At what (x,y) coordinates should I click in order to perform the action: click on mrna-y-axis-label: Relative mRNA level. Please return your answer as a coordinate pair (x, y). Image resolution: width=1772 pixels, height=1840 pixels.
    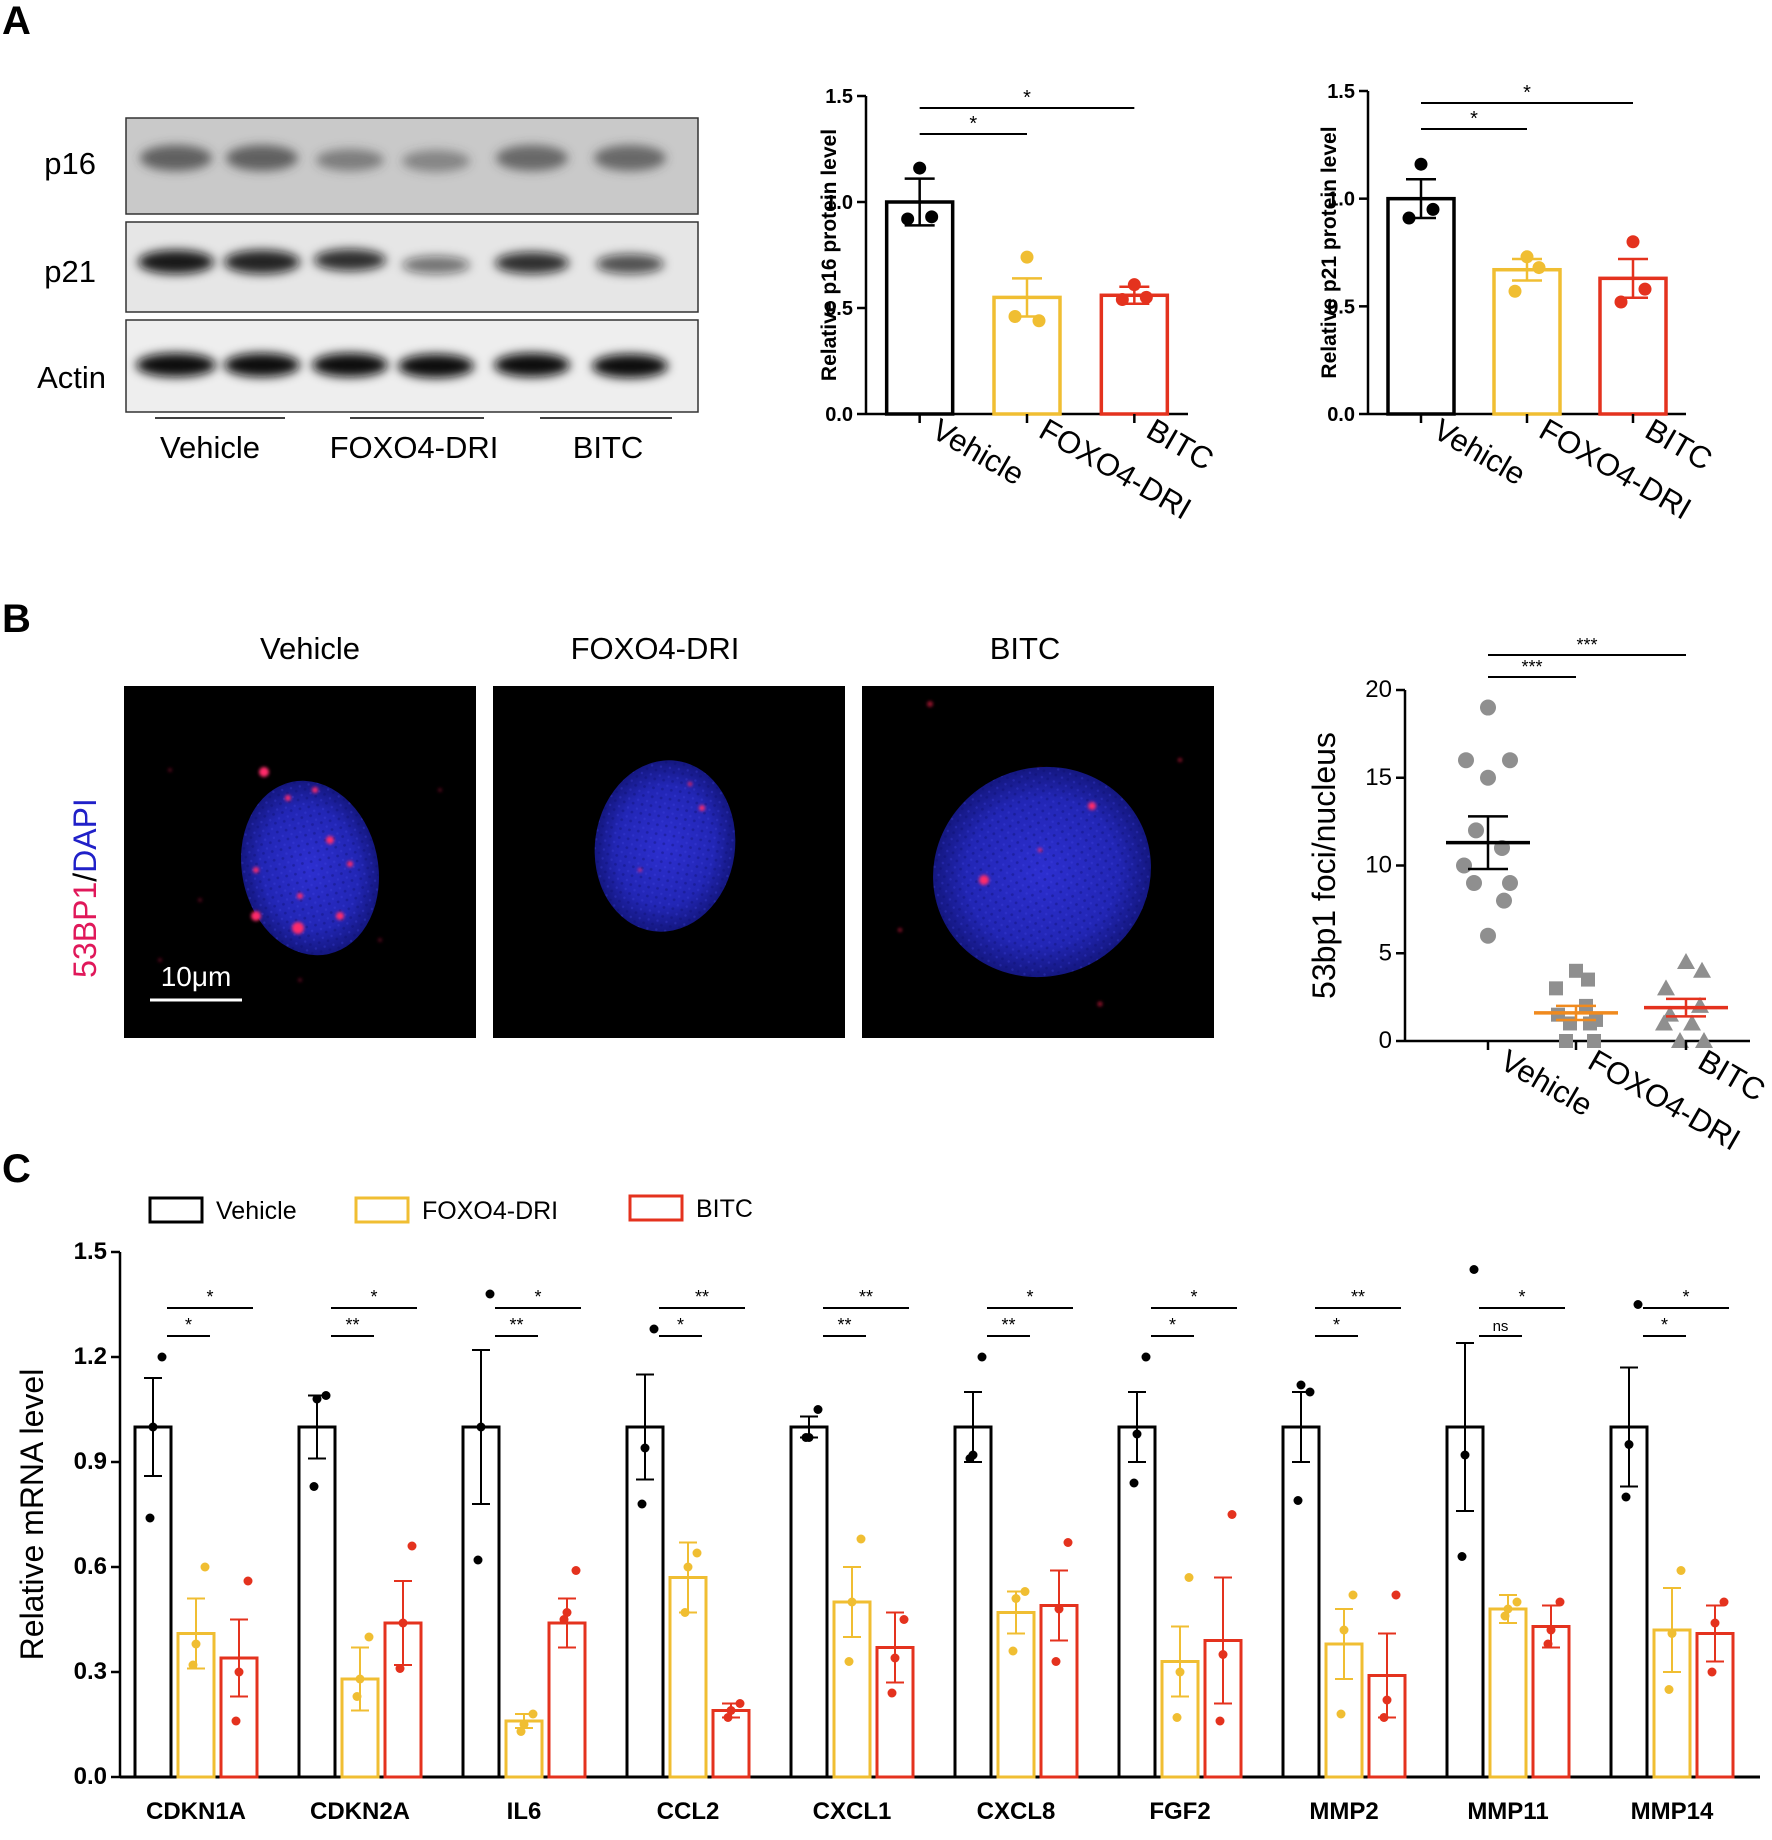
    Looking at the image, I should click on (32, 1515).